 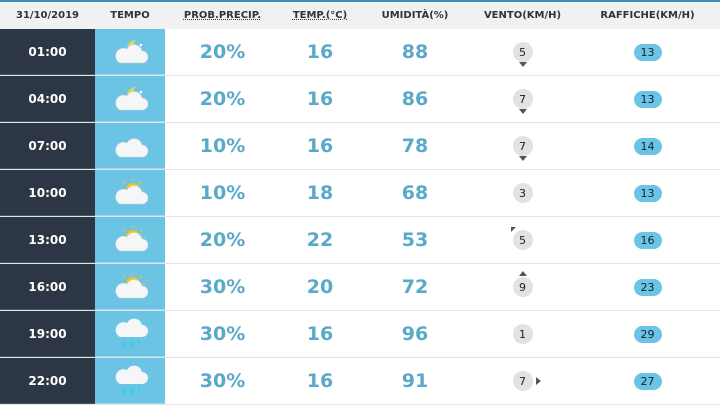 What do you see at coordinates (130, 146) in the screenshot?
I see `cloud-icon` at bounding box center [130, 146].